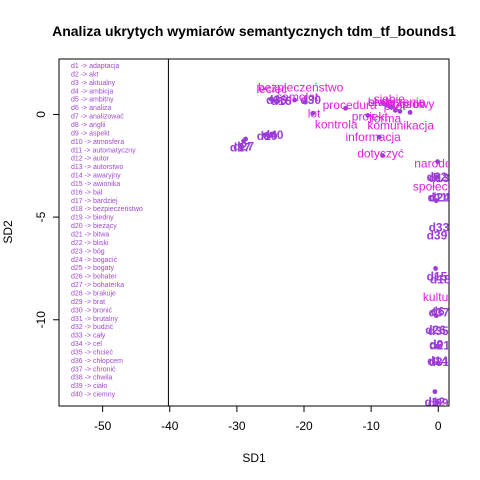 Image resolution: width=480 pixels, height=480 pixels. Describe the element at coordinates (438, 403) in the screenshot. I see `document-label: d29` at that location.